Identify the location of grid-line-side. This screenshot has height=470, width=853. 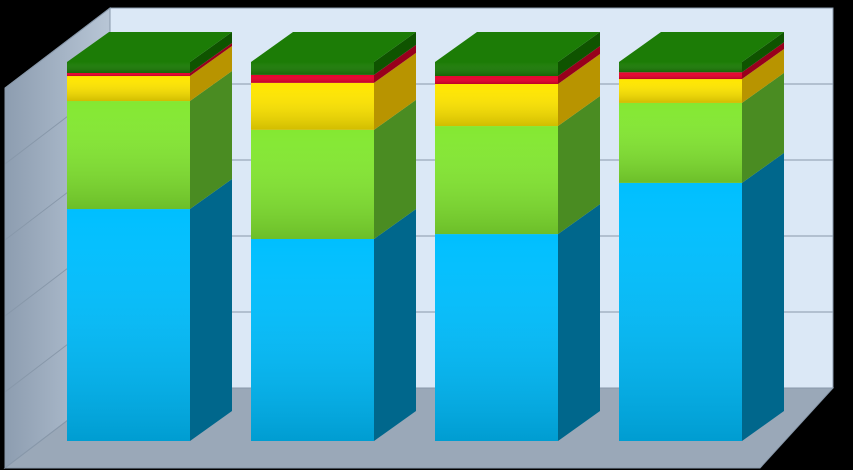
(57, 48).